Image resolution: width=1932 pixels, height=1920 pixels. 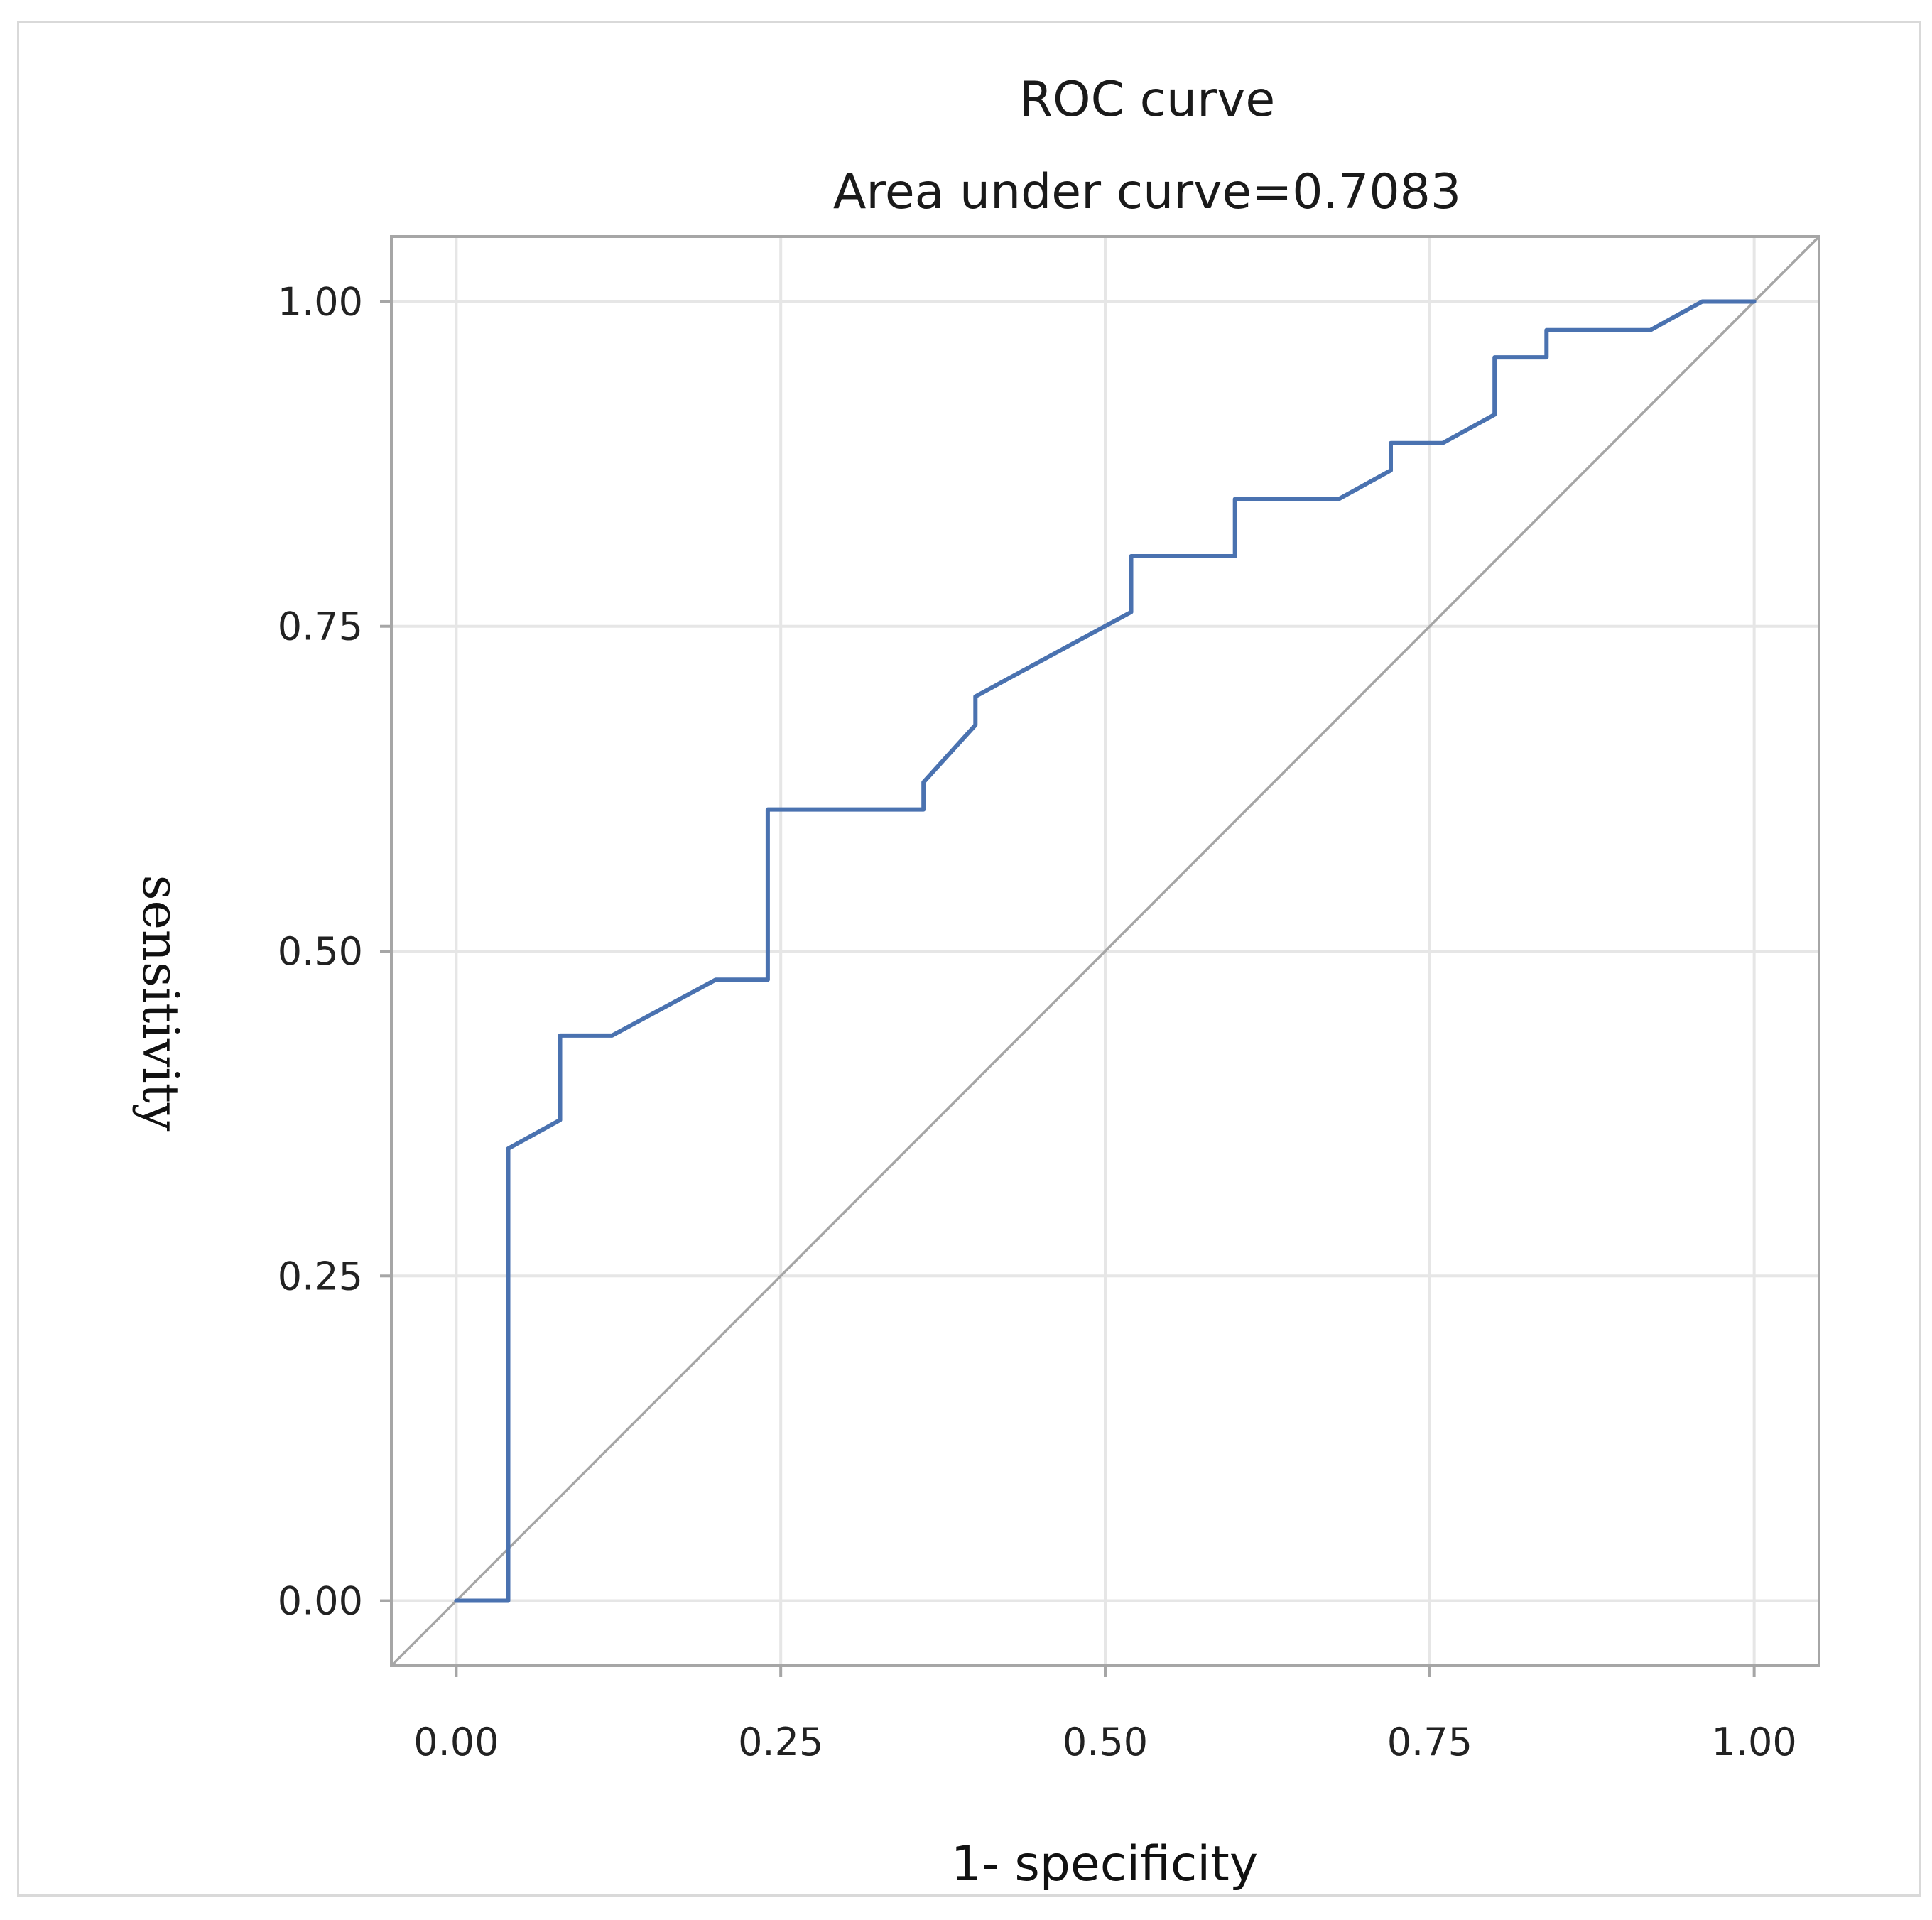 What do you see at coordinates (456, 1742) in the screenshot?
I see `x-tick-label: 0.00` at bounding box center [456, 1742].